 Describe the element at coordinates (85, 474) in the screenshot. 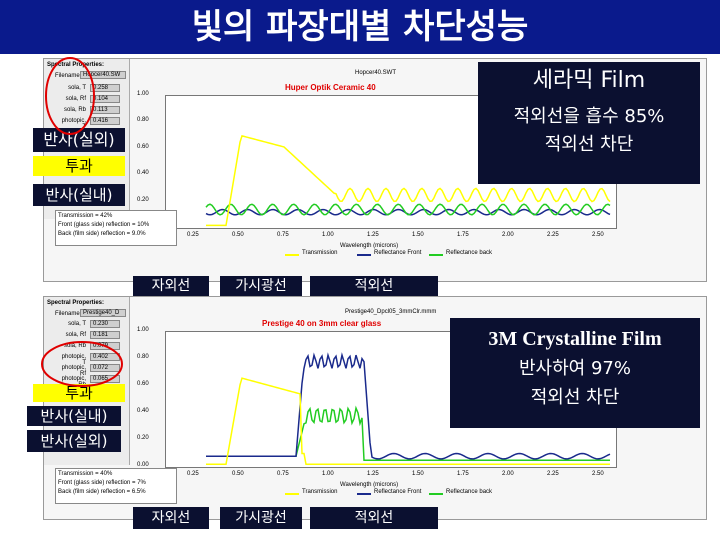

I see `bottom-info-line: Transmission = 40%` at that location.